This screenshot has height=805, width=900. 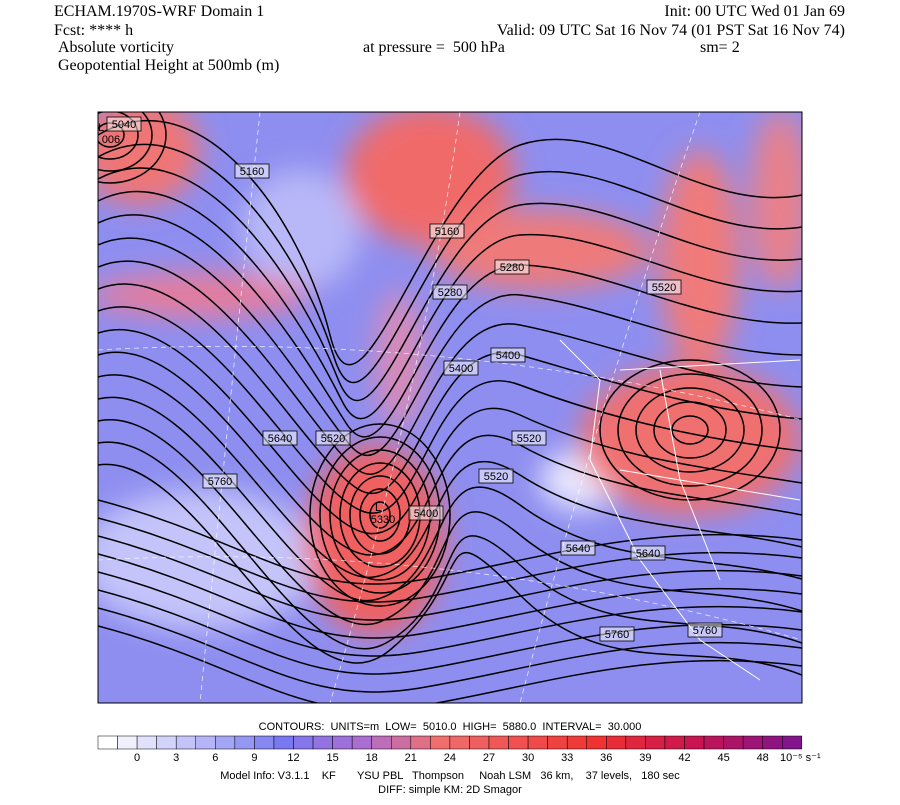 I want to click on contour-field-name: Geopotential Height at 500mb (m), so click(x=168, y=65).